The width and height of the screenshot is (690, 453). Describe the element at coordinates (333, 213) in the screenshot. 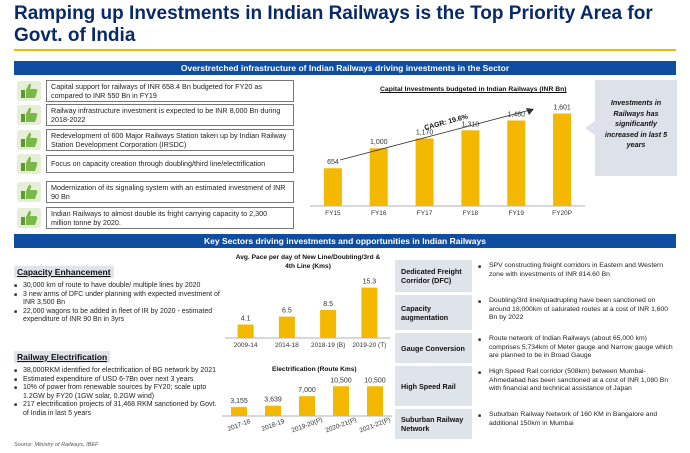

I see `x-tick-label: FY15` at that location.